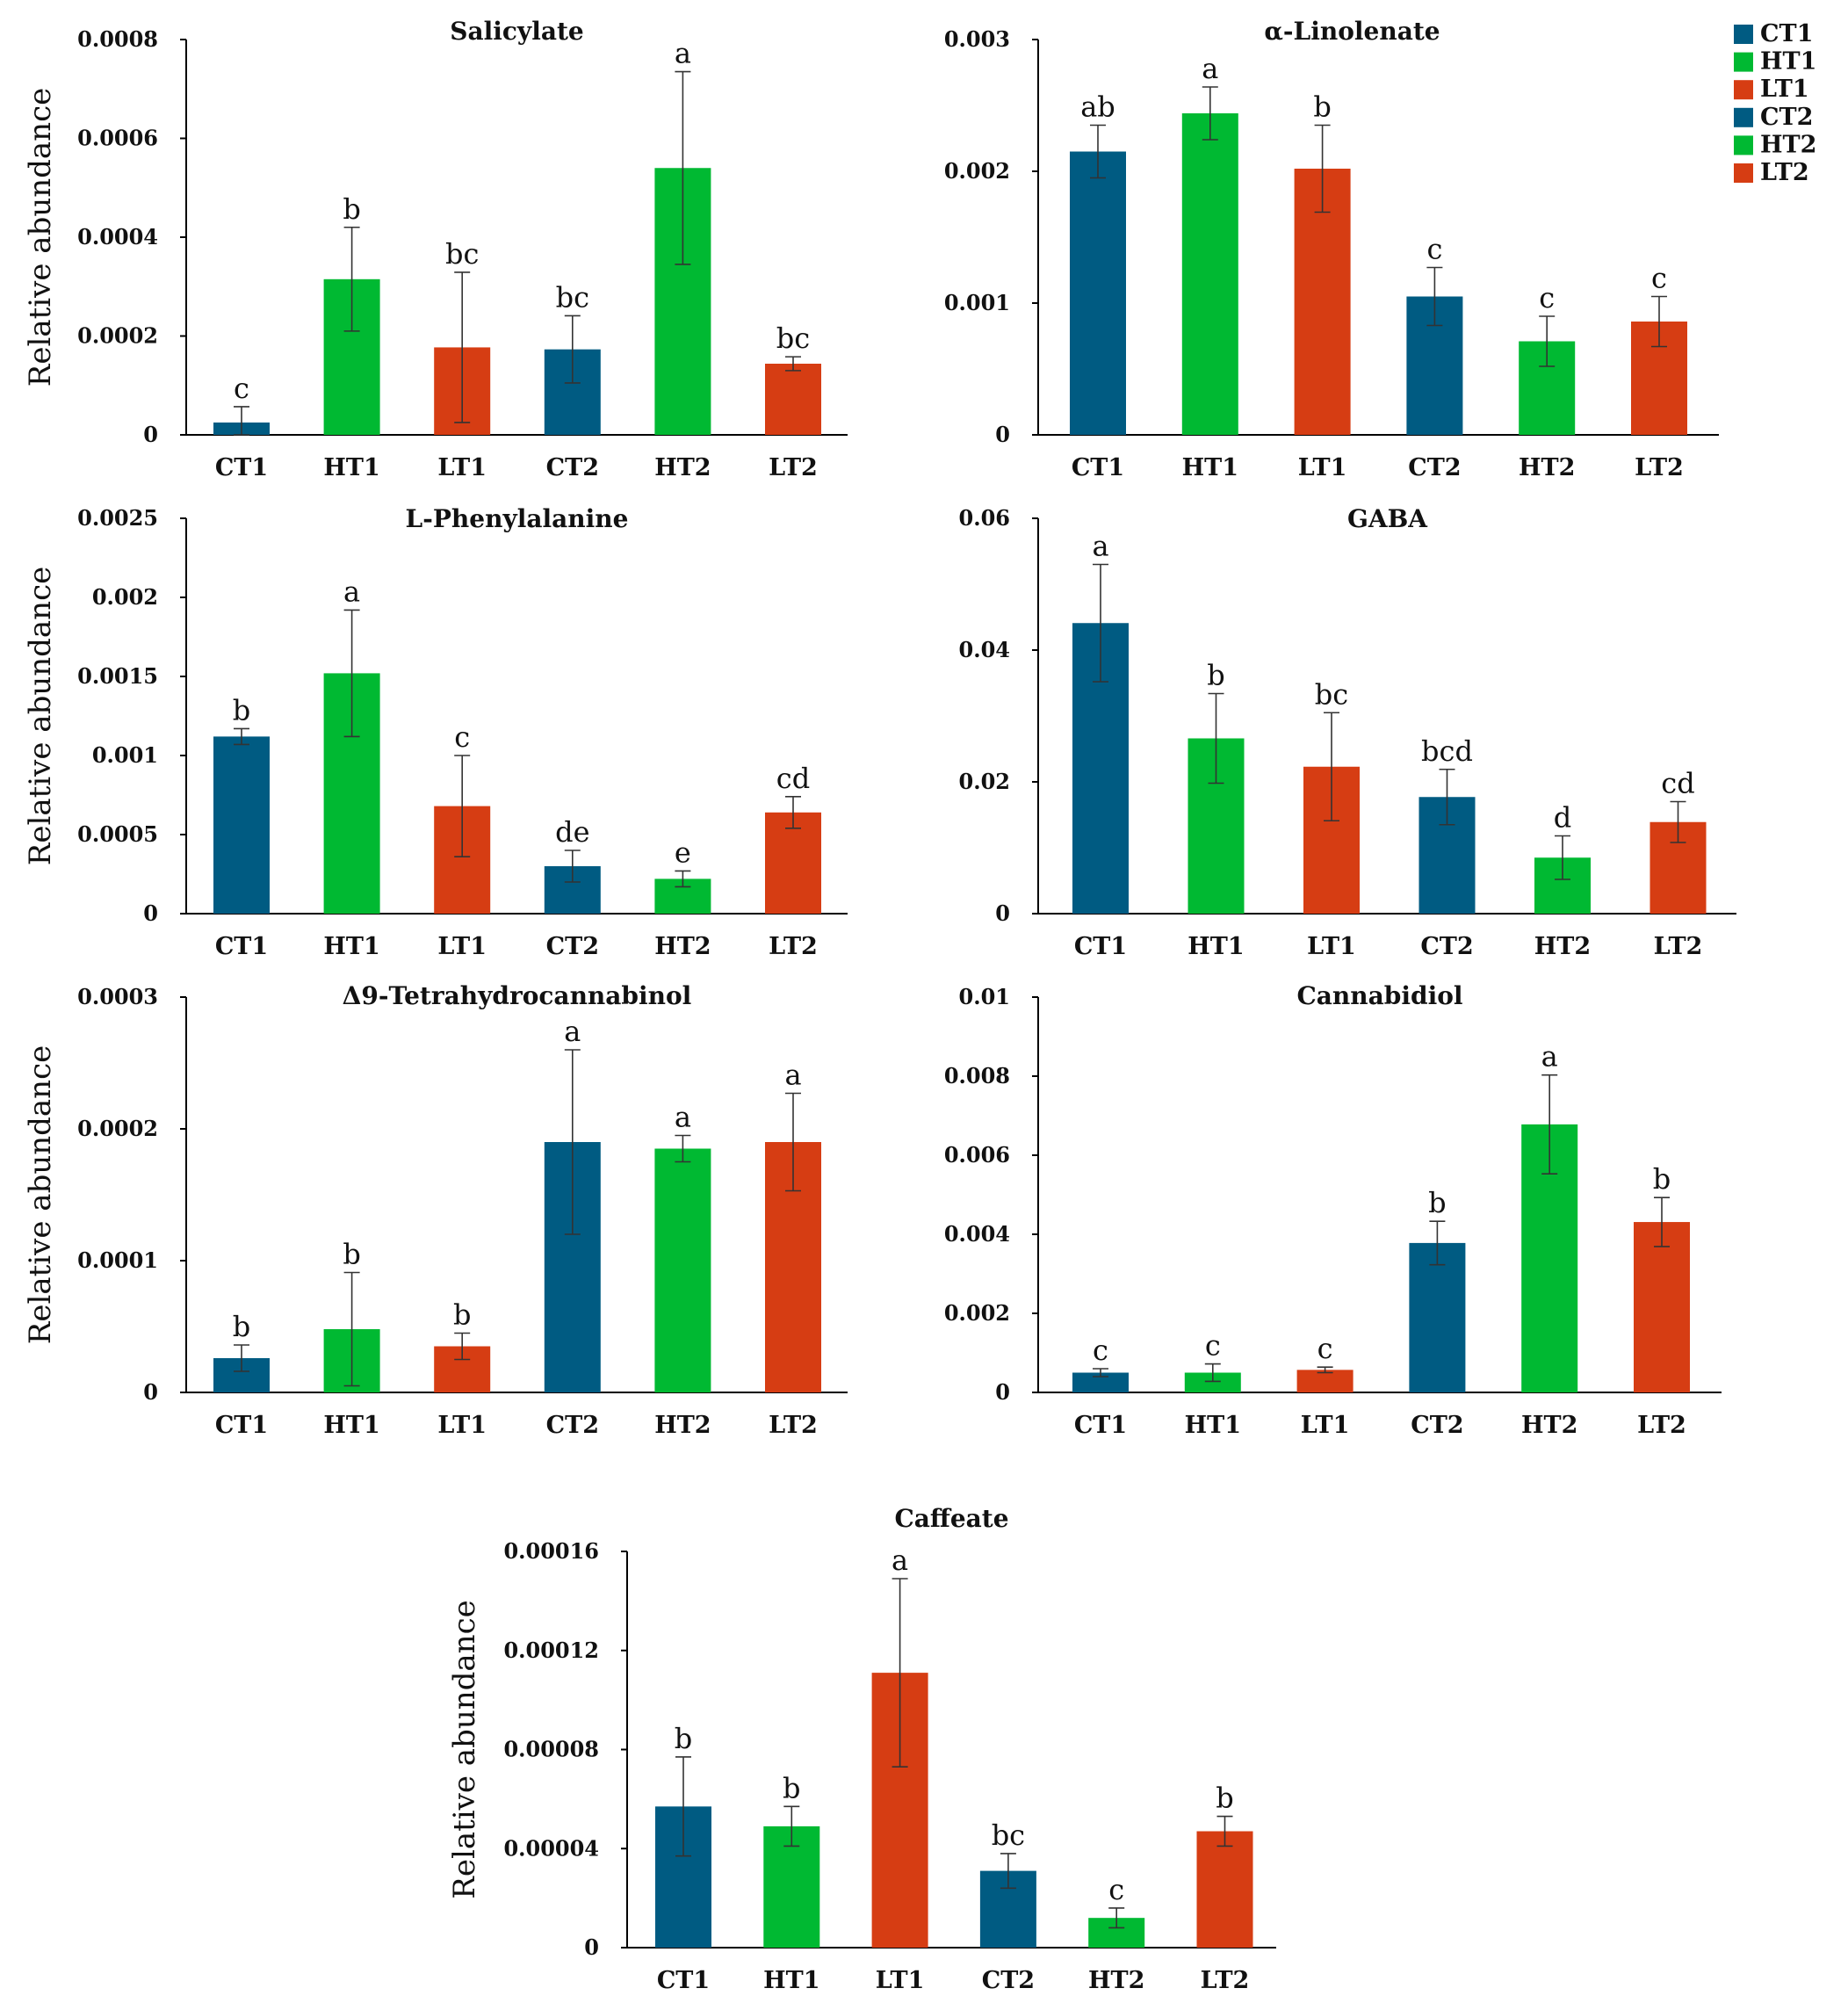  Describe the element at coordinates (1352, 32) in the screenshot. I see `chart-title: α-Linolenate` at that location.